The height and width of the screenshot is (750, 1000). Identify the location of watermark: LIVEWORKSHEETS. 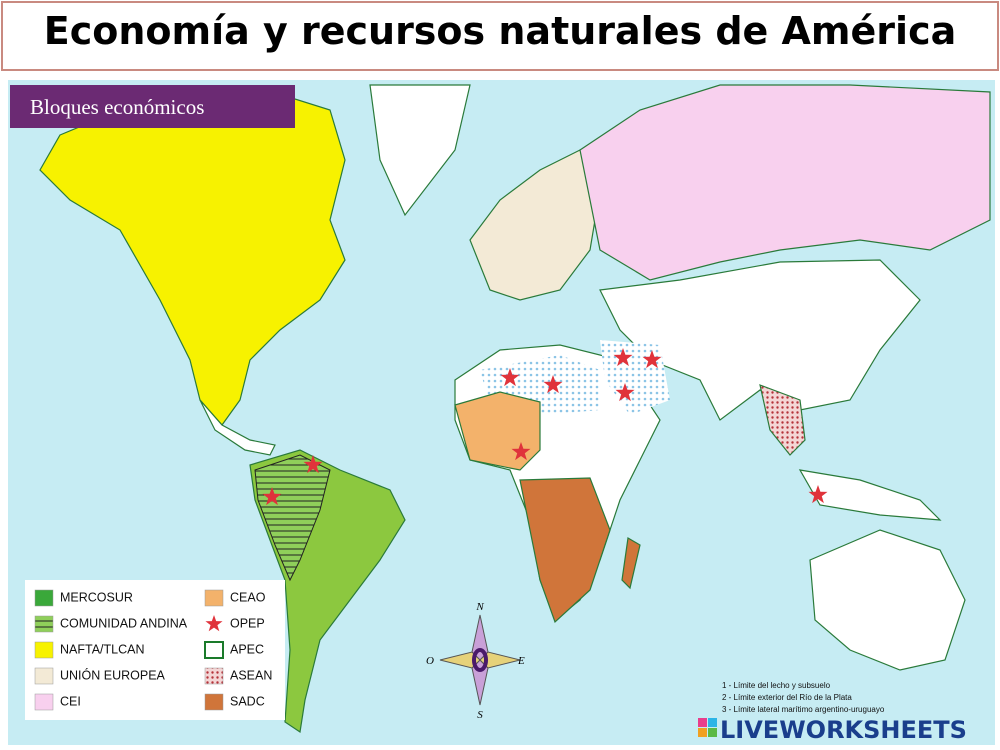
(843, 730).